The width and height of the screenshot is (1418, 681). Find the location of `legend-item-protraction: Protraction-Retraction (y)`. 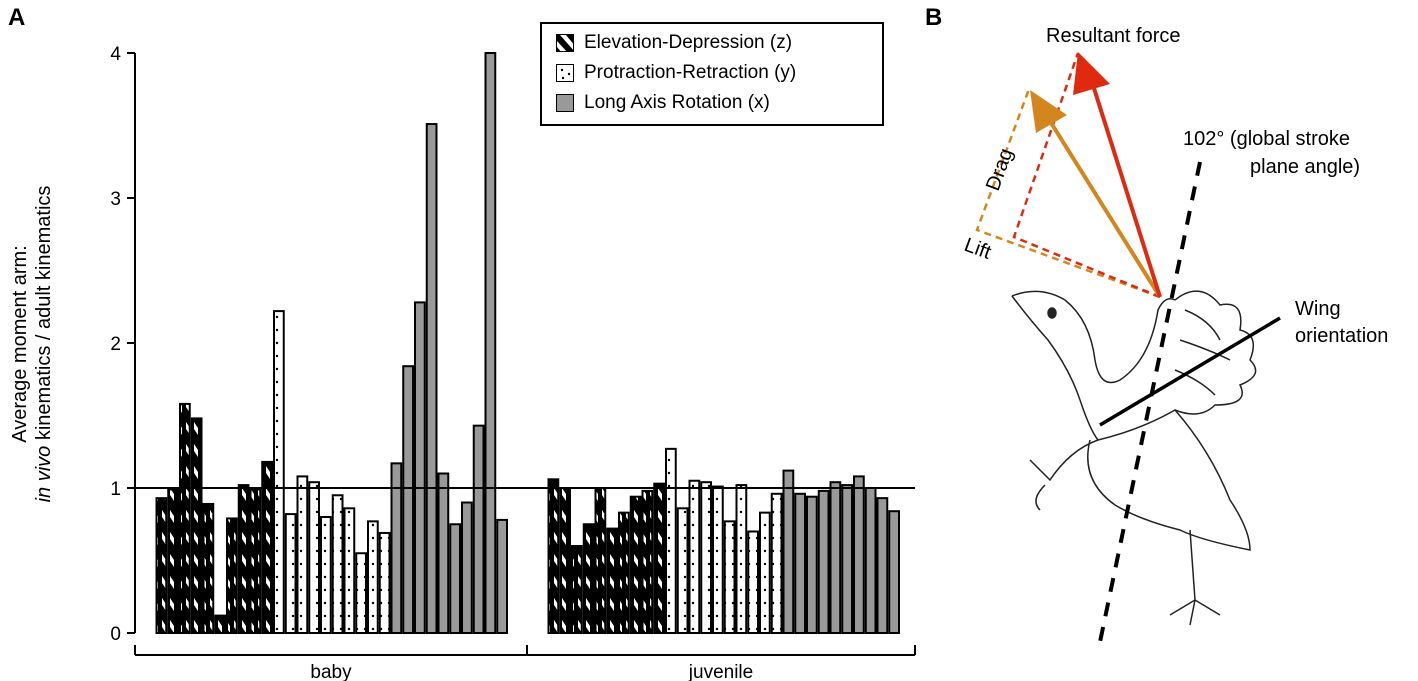

legend-item-protraction: Protraction-Retraction (y) is located at coordinates (676, 73).